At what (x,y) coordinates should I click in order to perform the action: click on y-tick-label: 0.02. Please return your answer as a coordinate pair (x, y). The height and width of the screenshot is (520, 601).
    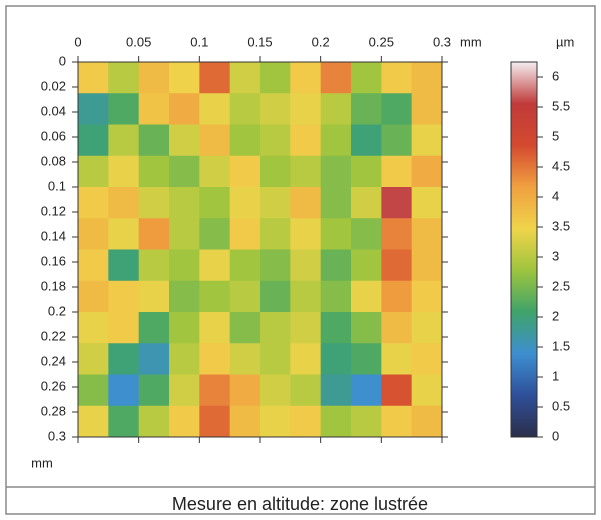
    Looking at the image, I should click on (53, 85).